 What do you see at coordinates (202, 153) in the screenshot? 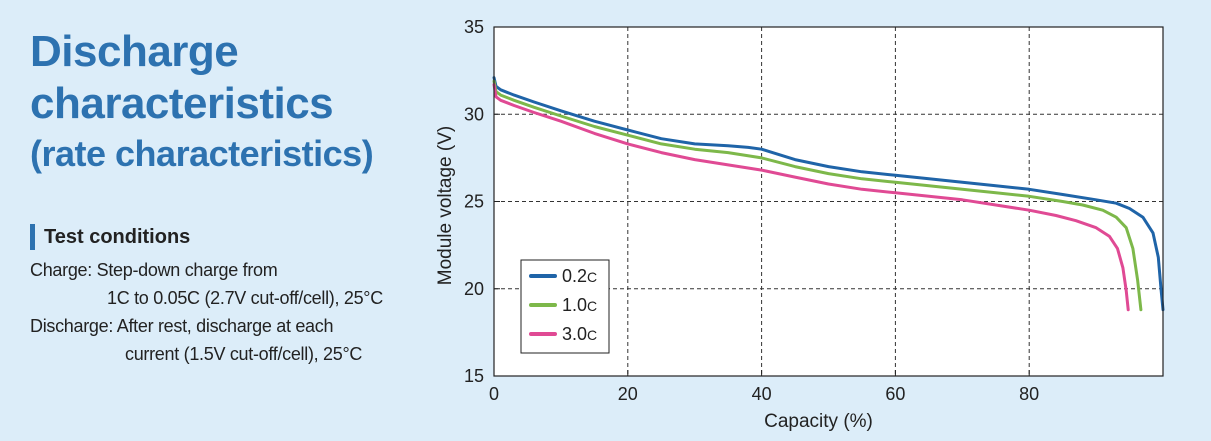
I see `page-subtitle: (rate characteristics)` at bounding box center [202, 153].